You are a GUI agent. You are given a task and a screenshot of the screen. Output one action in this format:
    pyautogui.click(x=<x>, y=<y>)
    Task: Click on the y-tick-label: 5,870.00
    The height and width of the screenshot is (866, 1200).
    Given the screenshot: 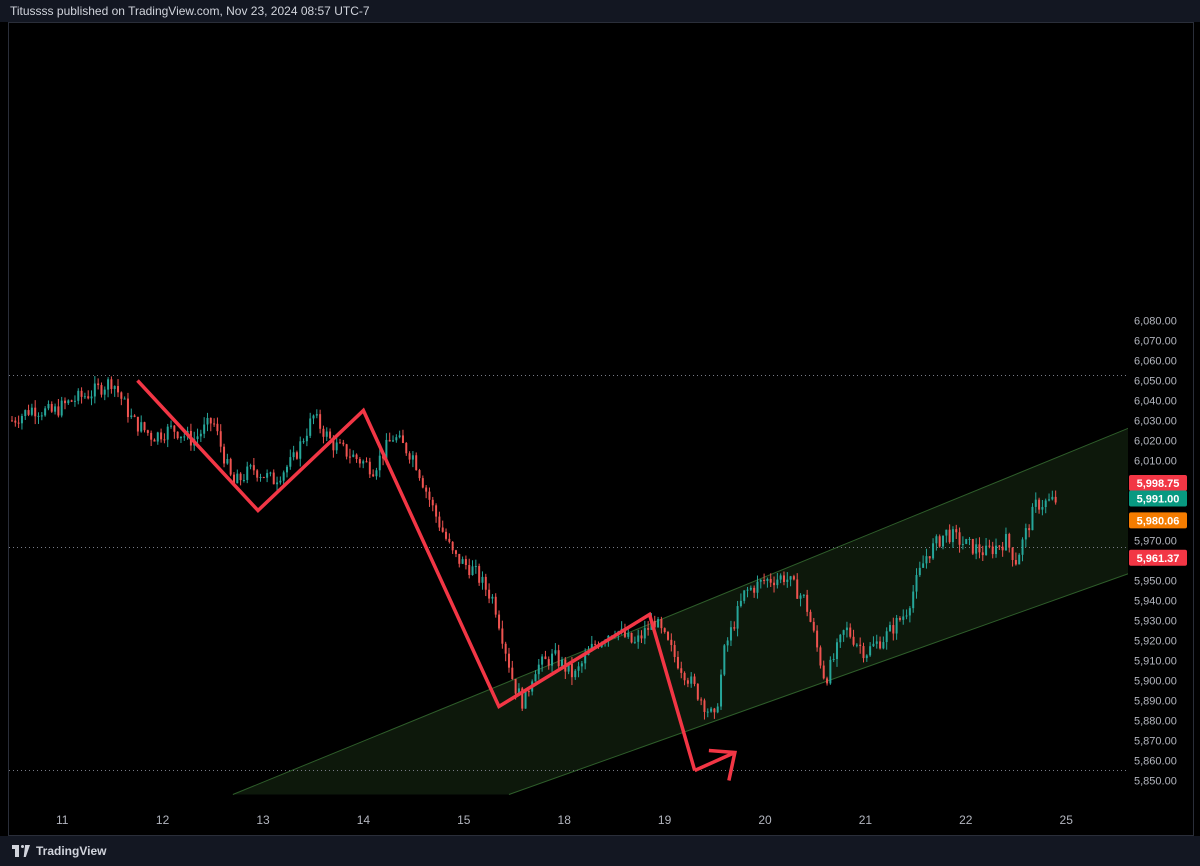 What is the action you would take?
    pyautogui.click(x=1155, y=742)
    